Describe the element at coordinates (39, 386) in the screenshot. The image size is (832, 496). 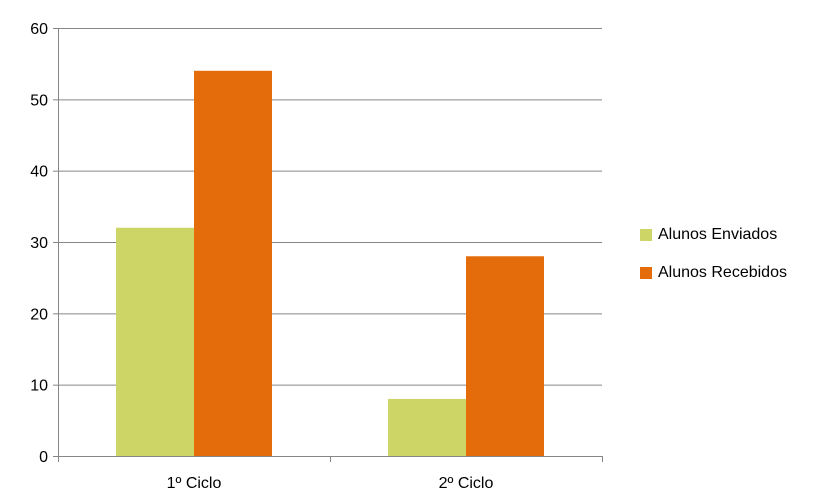
I see `y-tick-label: 10` at that location.